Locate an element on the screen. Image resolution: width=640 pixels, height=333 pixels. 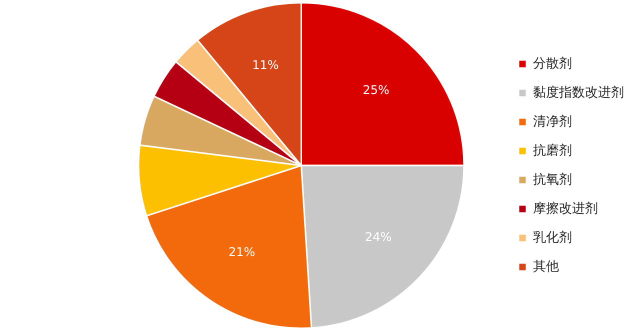
legend-label: 抗氧剂 is located at coordinates (552, 179).